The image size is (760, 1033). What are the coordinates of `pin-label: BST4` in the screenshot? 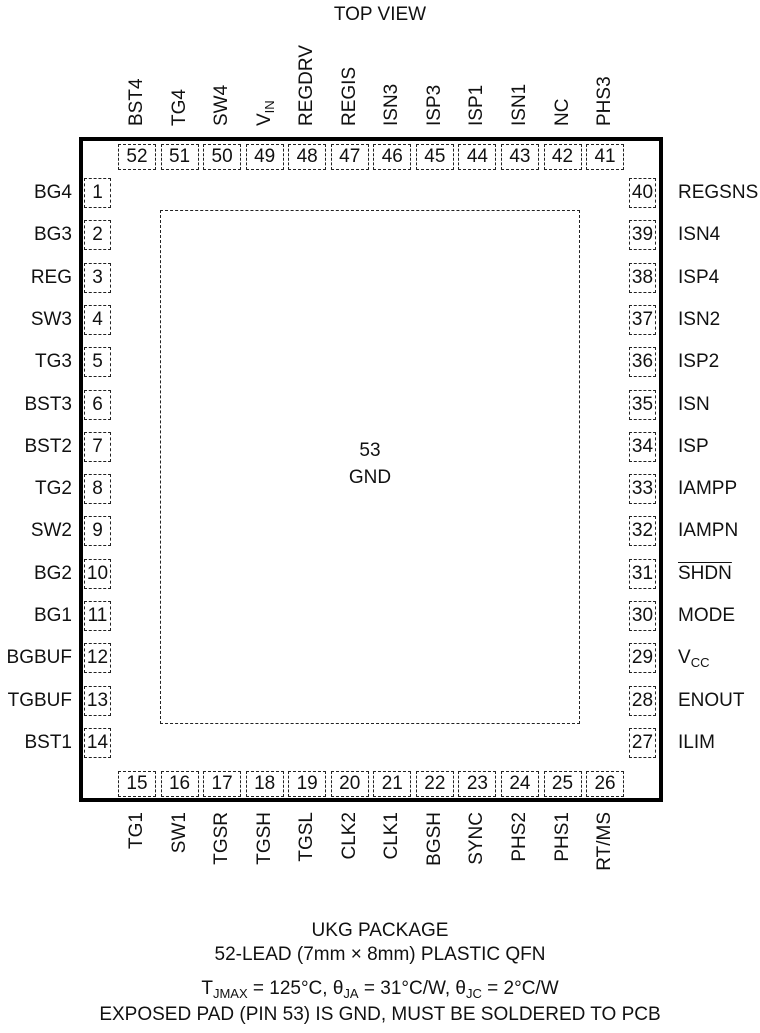 It's located at (136, 71).